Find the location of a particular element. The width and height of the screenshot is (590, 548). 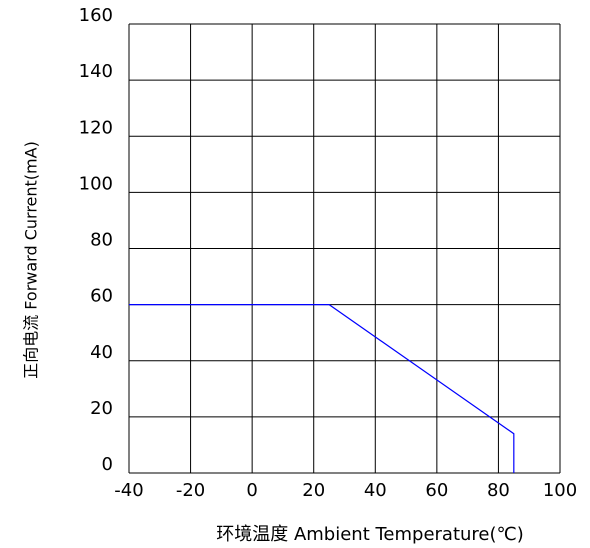

y-tick-label: 40 is located at coordinates (101, 352).